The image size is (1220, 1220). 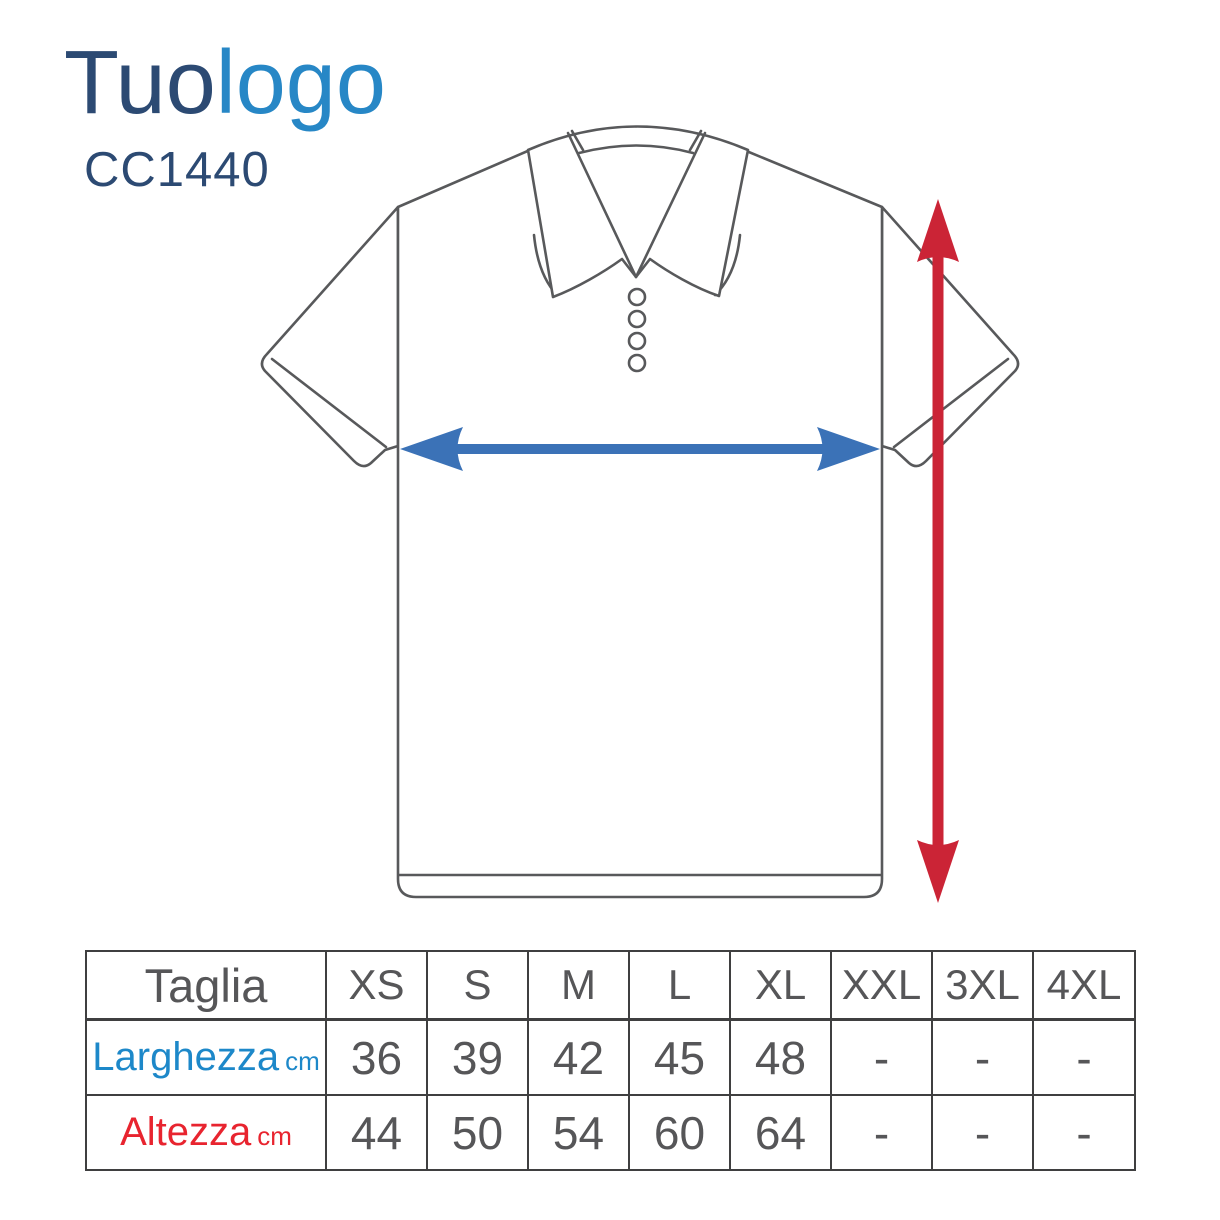 I want to click on size-column-header: L, so click(x=679, y=985).